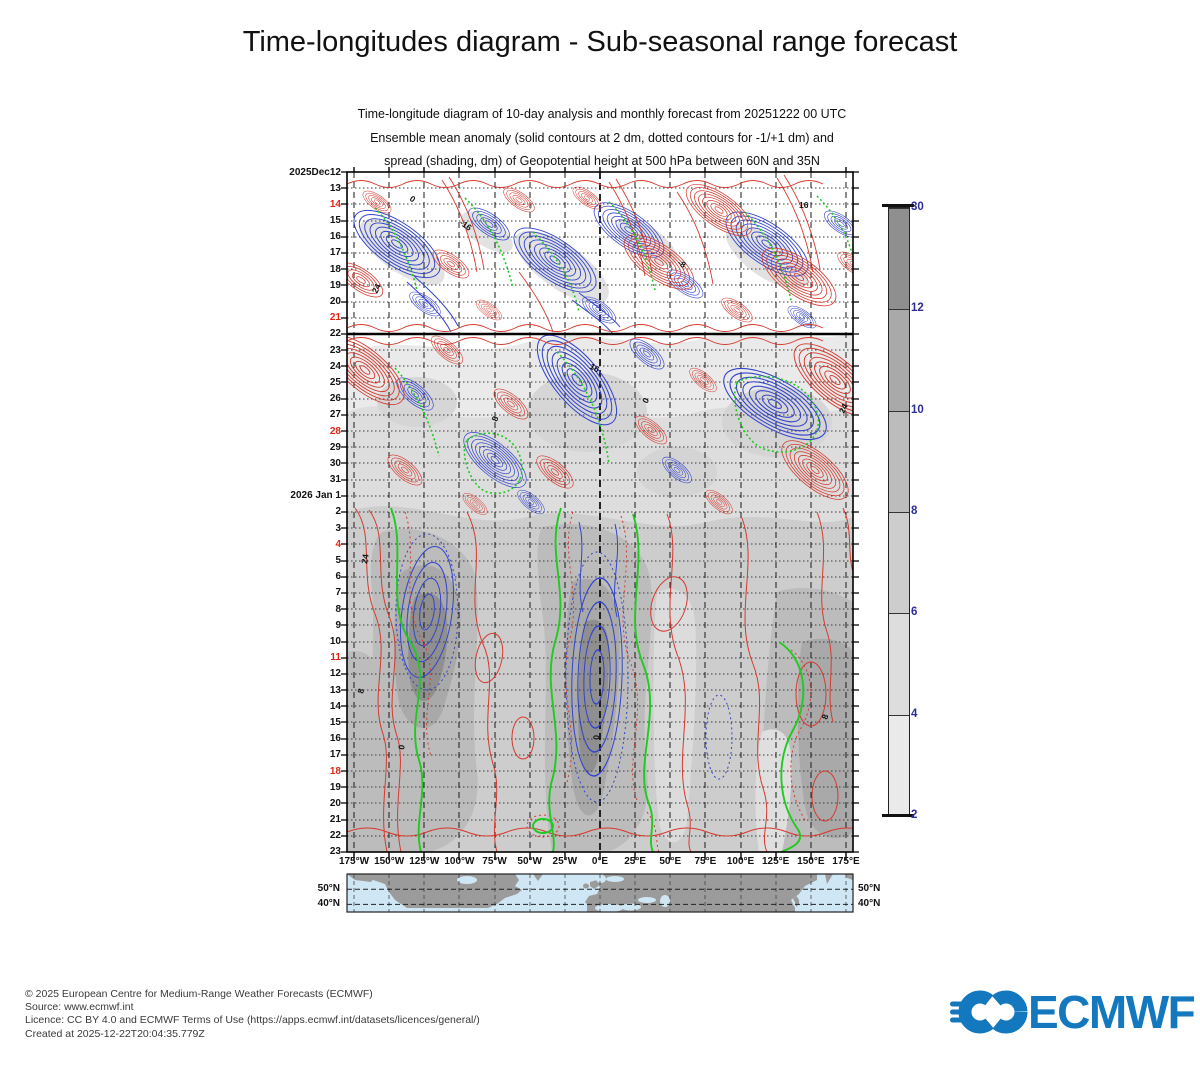 The image size is (1200, 1080). What do you see at coordinates (914, 814) in the screenshot?
I see `colorbar-tick-label: 2` at bounding box center [914, 814].